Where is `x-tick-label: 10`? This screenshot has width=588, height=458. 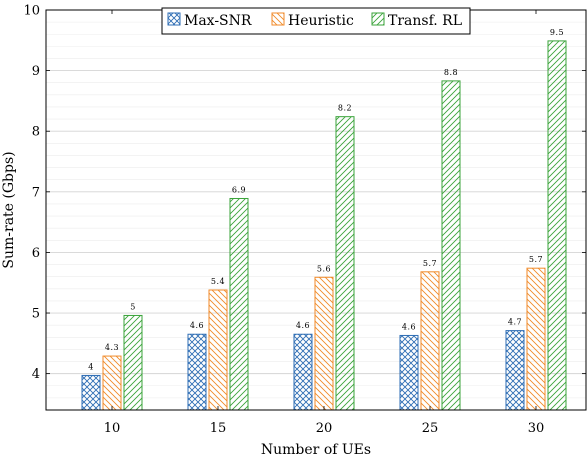 x-tick-label: 10 is located at coordinates (112, 428).